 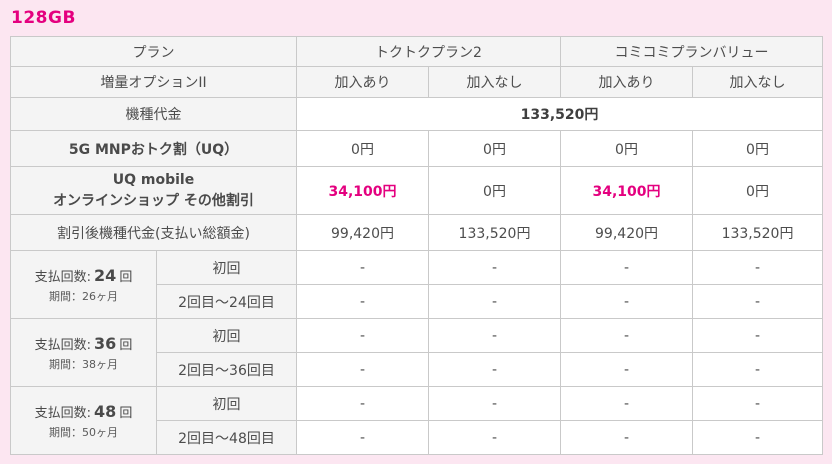 What do you see at coordinates (226, 437) in the screenshot?
I see `installment-subrow-label: 2回目〜48回目` at bounding box center [226, 437].